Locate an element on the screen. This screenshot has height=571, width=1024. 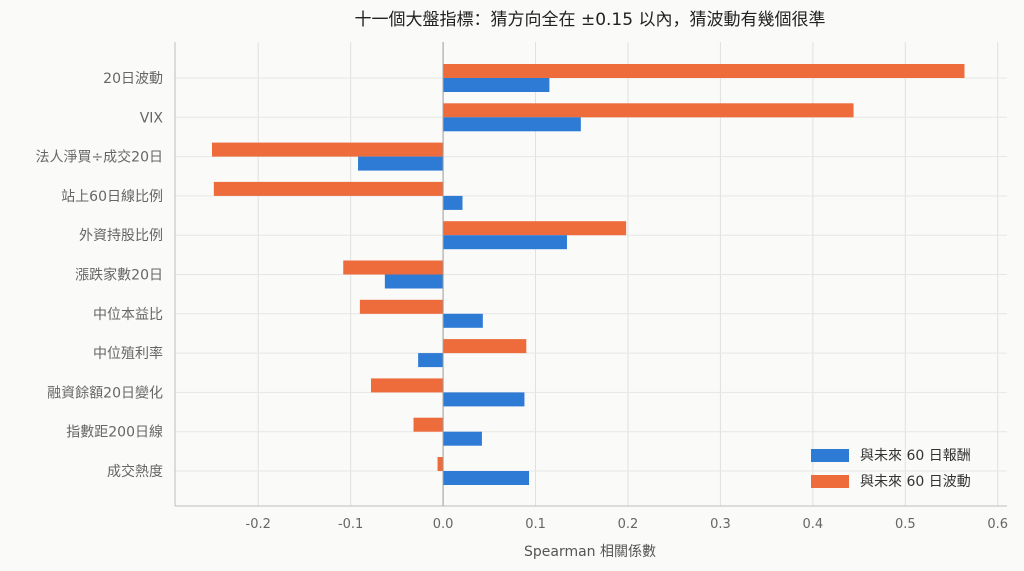
category-label: 漲跌家數20日 is located at coordinates (119, 275).